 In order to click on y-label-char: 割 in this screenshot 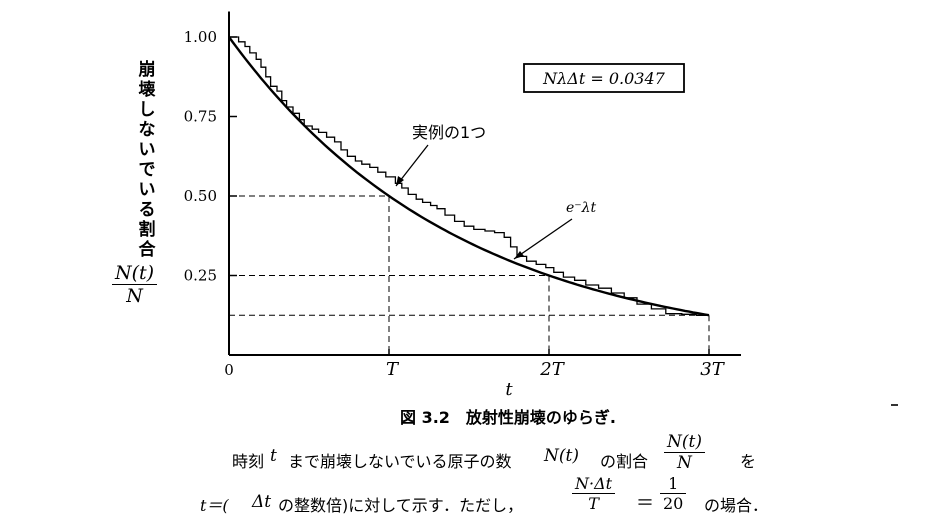, I will do `click(147, 230)`.